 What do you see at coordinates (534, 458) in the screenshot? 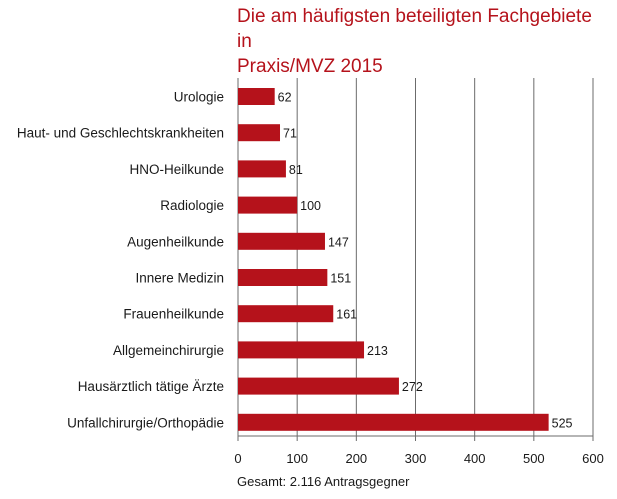
I see `x-tick-label: 500` at bounding box center [534, 458].